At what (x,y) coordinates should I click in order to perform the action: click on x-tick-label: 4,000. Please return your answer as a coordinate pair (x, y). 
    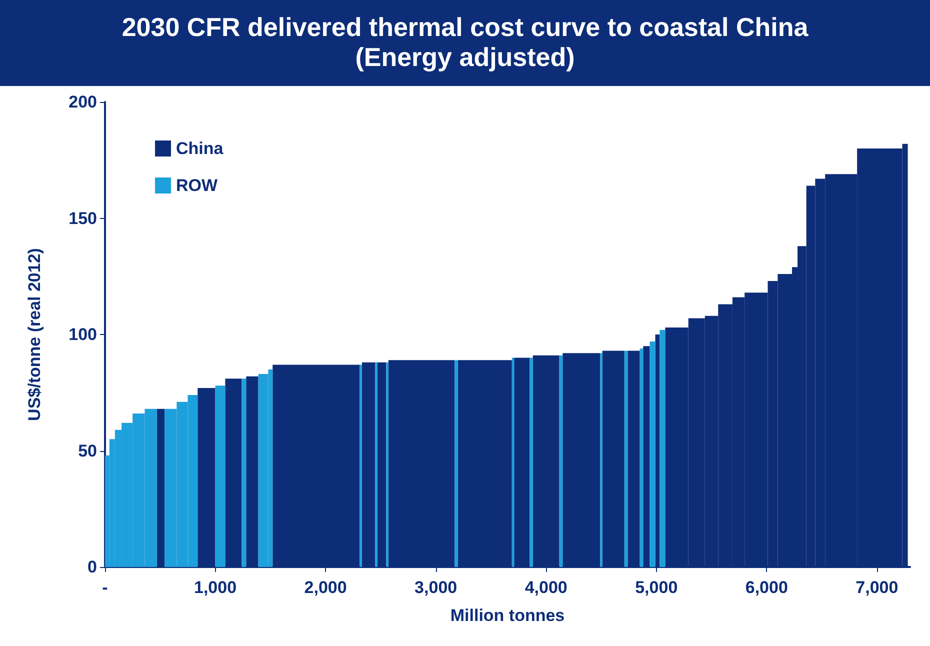
    Looking at the image, I should click on (546, 587).